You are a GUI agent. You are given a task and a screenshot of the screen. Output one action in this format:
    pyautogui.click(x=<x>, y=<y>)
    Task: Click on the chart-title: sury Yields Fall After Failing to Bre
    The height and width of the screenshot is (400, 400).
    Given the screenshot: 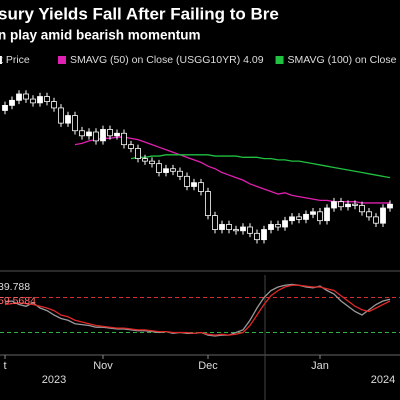 What is the action you would take?
    pyautogui.click(x=139, y=13)
    